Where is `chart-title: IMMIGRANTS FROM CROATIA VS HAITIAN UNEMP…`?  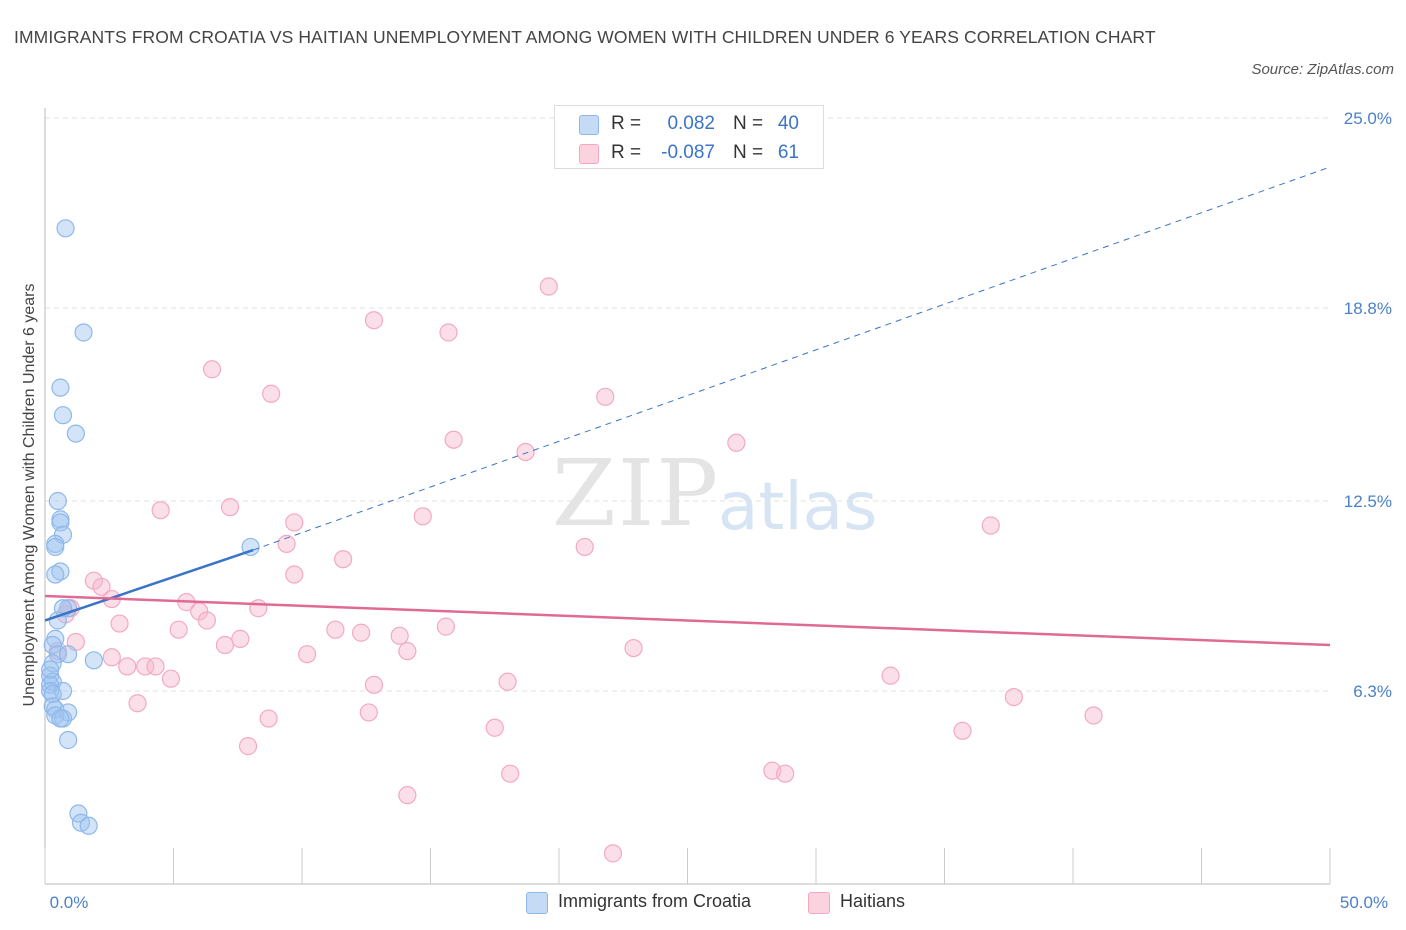
chart-title: IMMIGRANTS FROM CROATIA VS HAITIAN UNEMP… is located at coordinates (585, 37).